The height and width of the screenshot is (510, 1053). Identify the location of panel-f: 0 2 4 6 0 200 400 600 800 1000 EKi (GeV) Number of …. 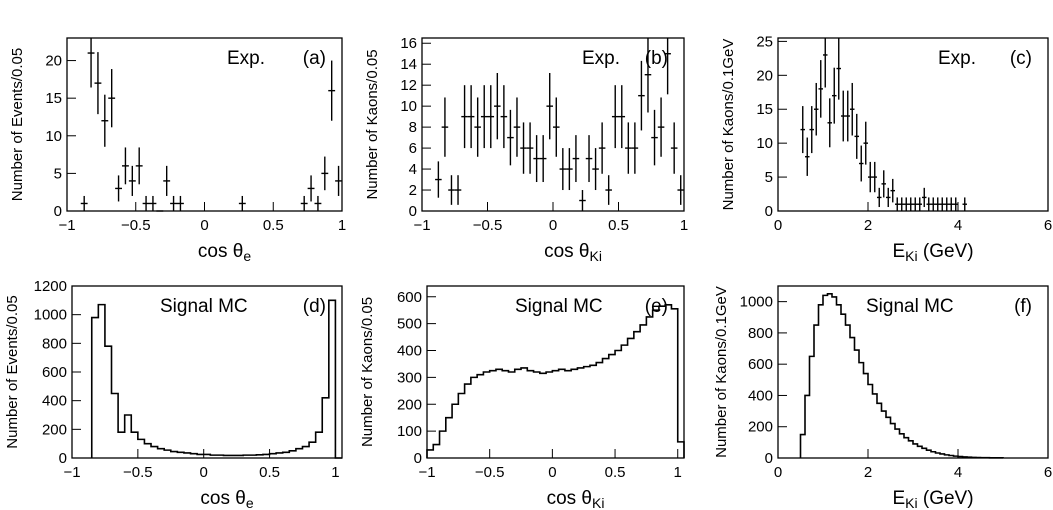
(882, 397).